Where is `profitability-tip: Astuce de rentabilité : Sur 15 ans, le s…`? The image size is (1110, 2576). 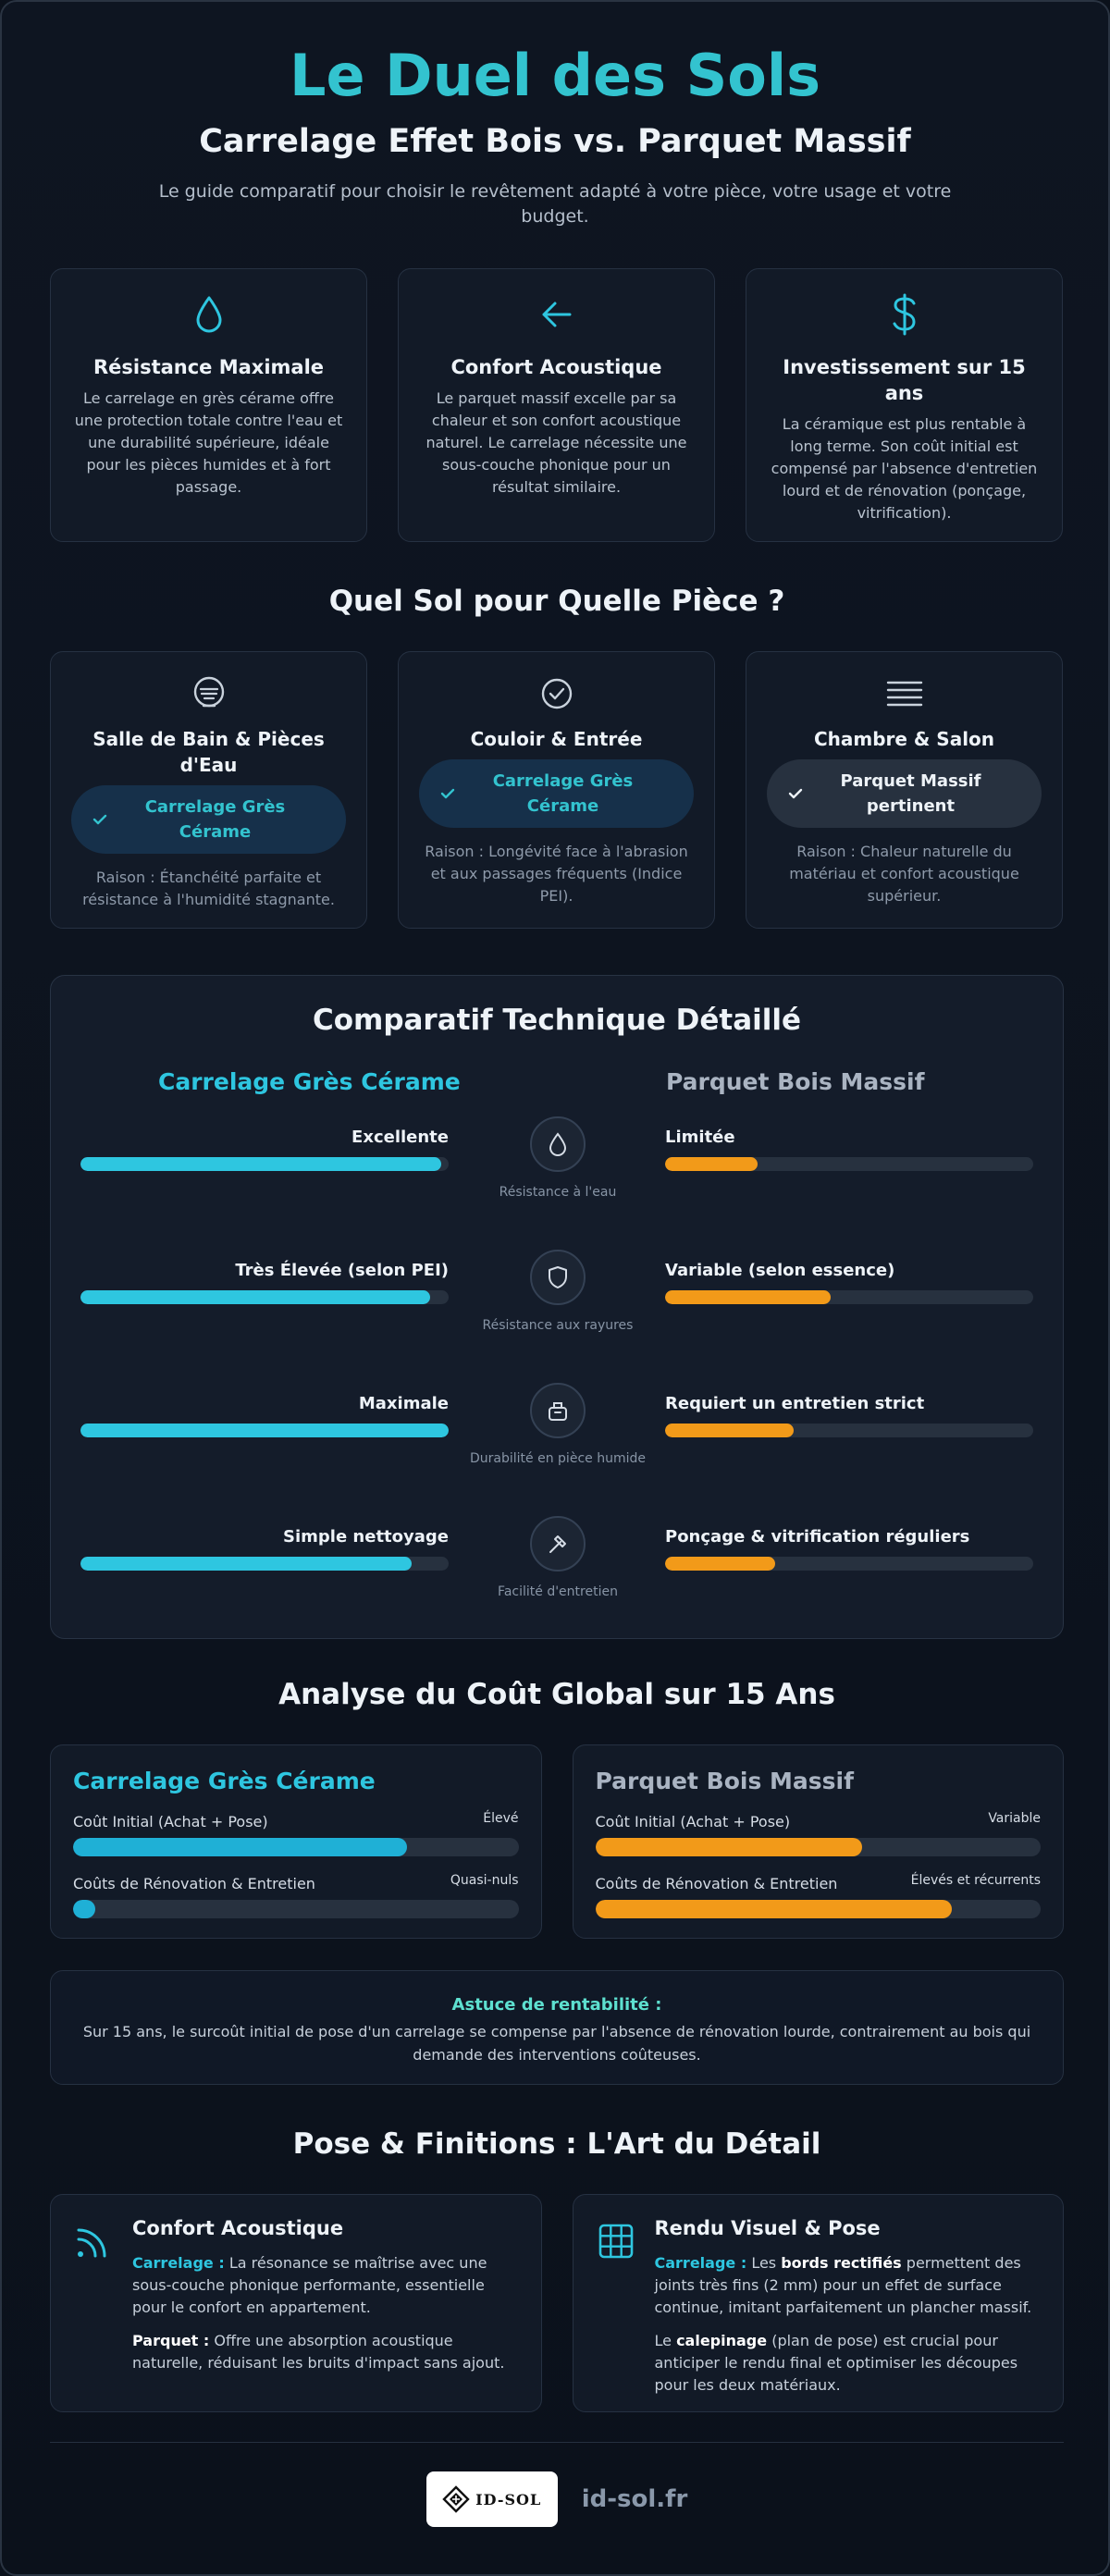 profitability-tip: Astuce de rentabilité : Sur 15 ans, le s… is located at coordinates (557, 2027).